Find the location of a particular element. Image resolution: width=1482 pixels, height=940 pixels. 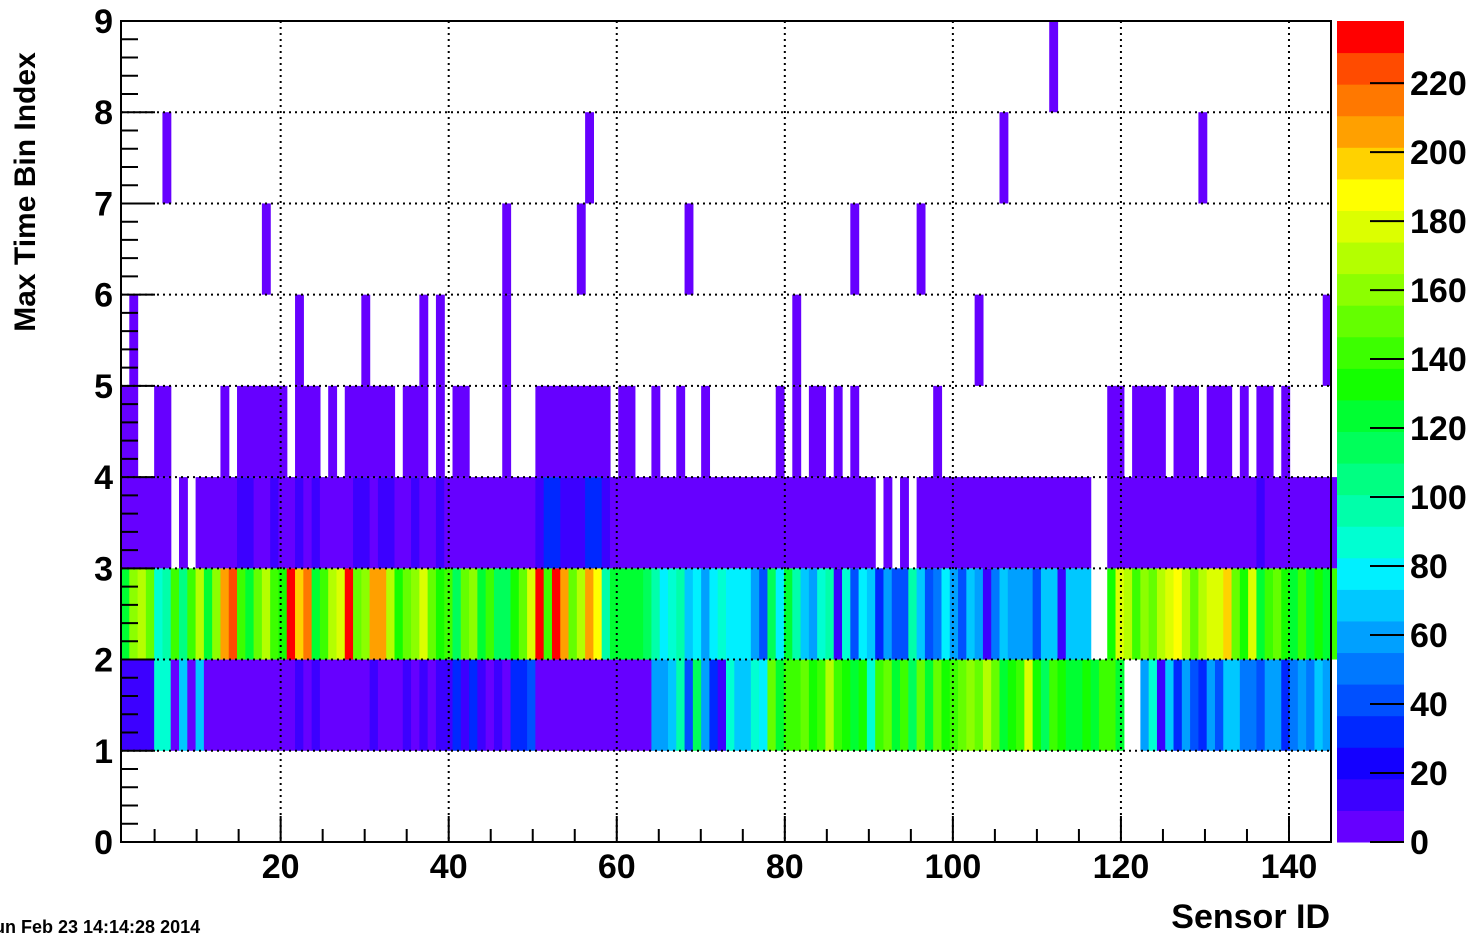

z-tick-label: 120 is located at coordinates (1438, 429).